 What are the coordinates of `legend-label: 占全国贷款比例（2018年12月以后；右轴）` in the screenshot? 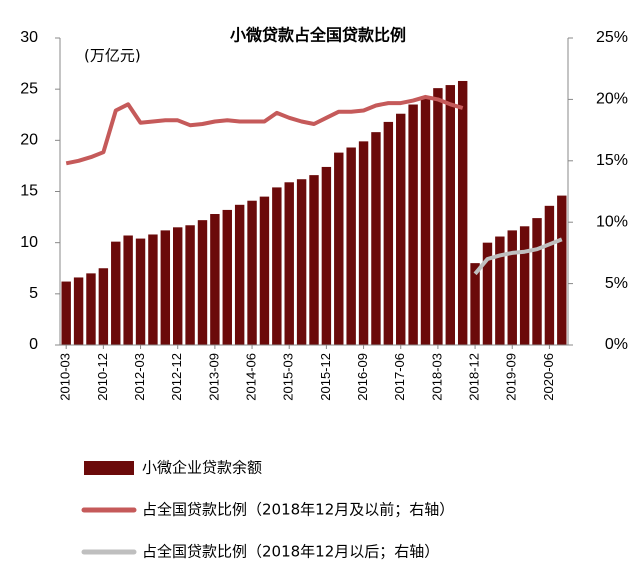 It's located at (290, 552).